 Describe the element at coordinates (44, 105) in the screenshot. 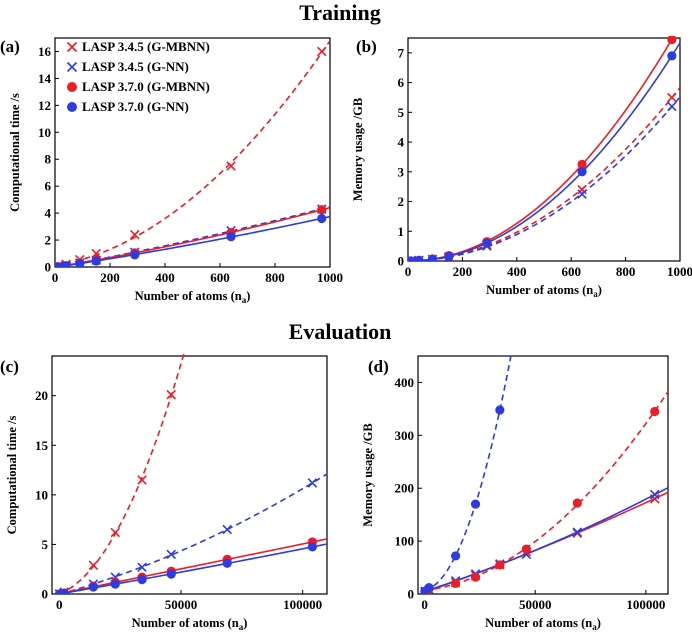

I see `y-tick-label: 12` at that location.